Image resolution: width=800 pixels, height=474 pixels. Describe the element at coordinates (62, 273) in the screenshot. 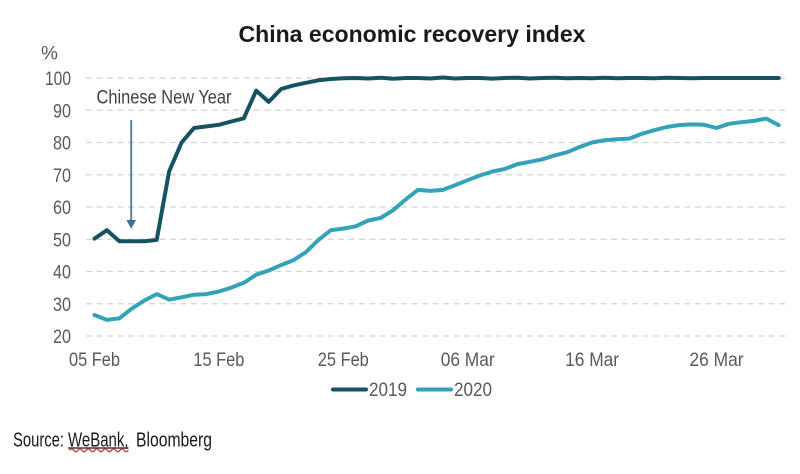

I see `svg-text: 40` at that location.